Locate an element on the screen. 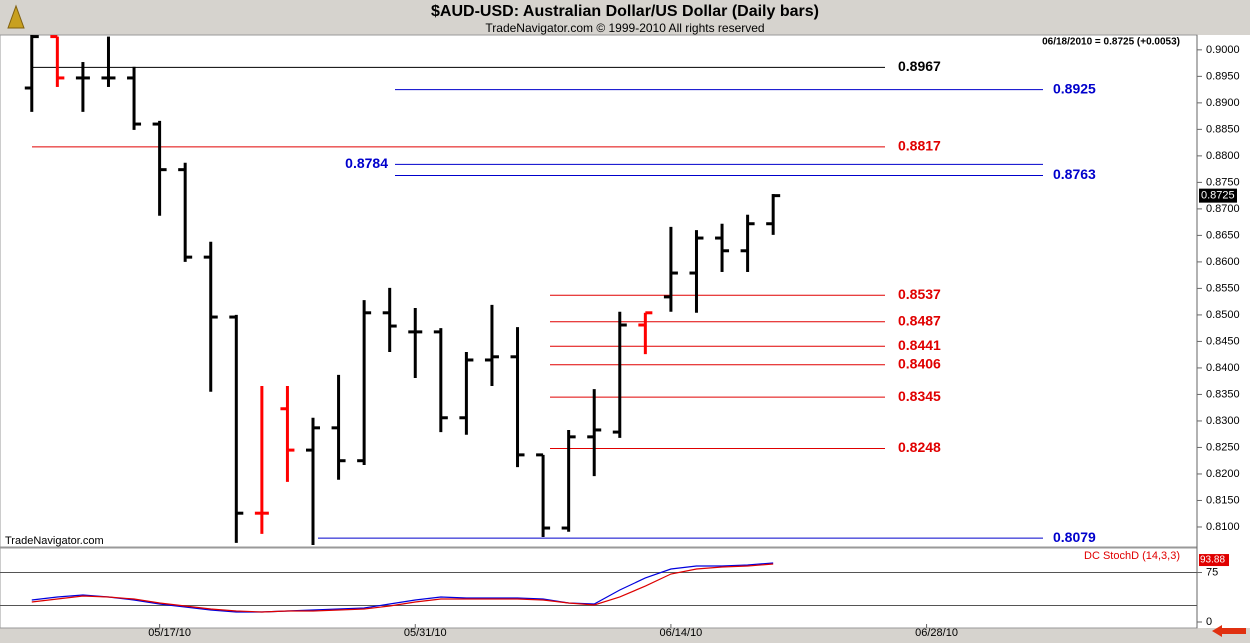 This screenshot has height=643, width=1250. y-tick-label: 0.8300 is located at coordinates (1223, 421).